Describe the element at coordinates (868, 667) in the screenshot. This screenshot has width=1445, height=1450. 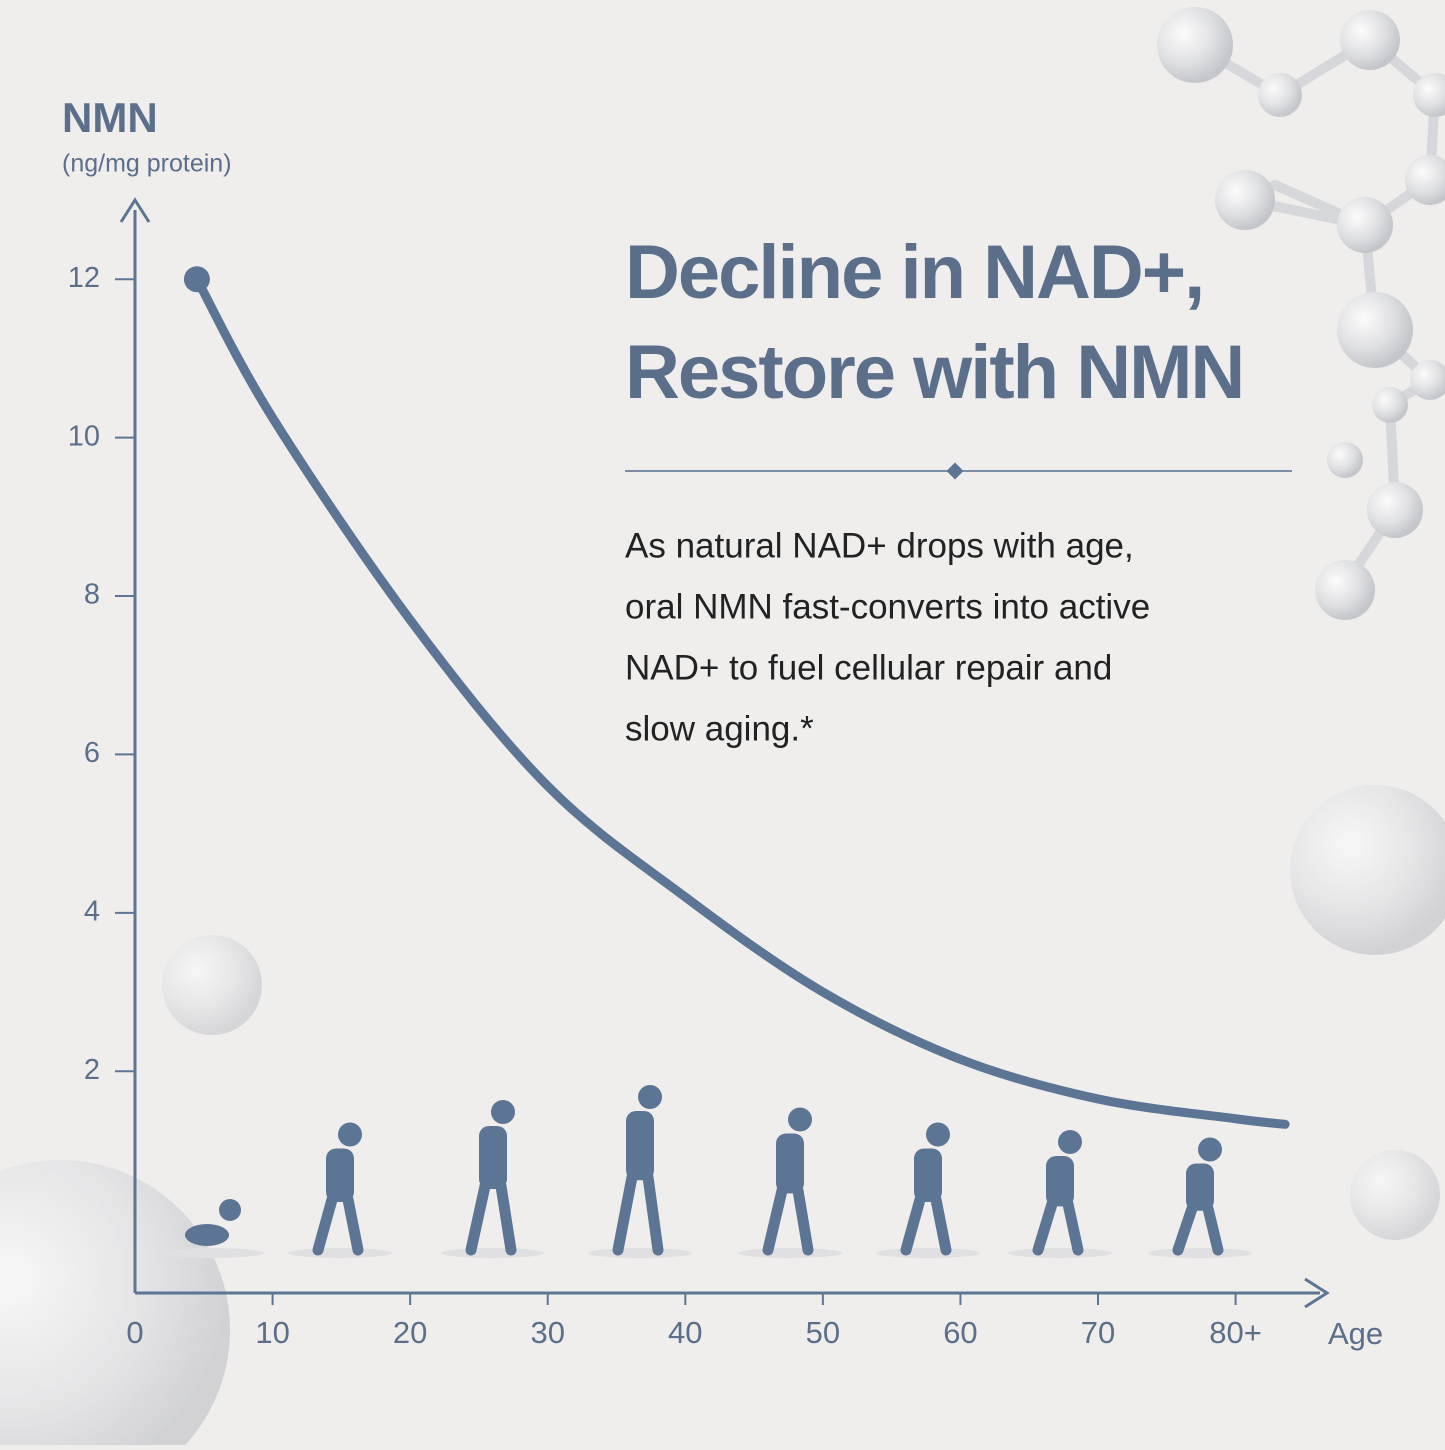
I see `description-line: NAD+ to fuel cellular repair and` at that location.